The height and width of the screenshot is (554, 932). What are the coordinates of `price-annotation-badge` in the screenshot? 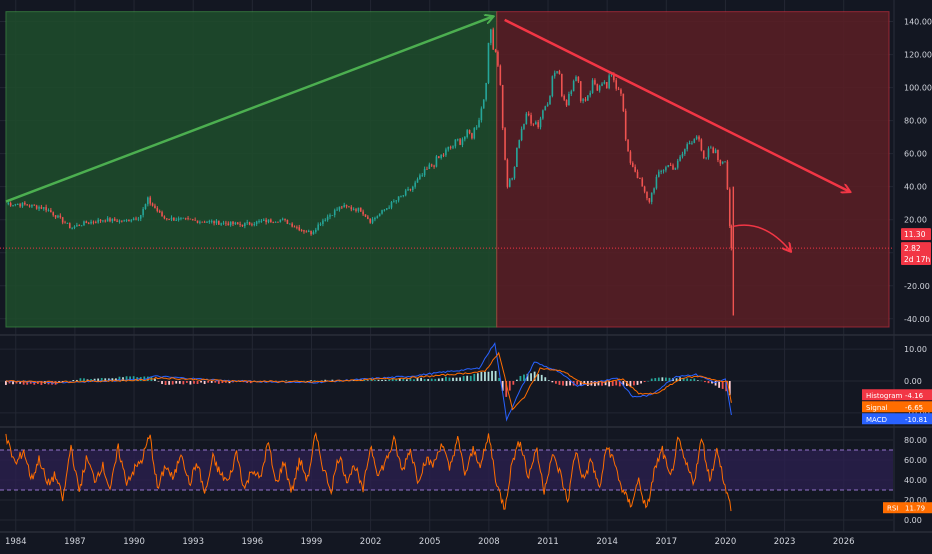 It's located at (916, 259).